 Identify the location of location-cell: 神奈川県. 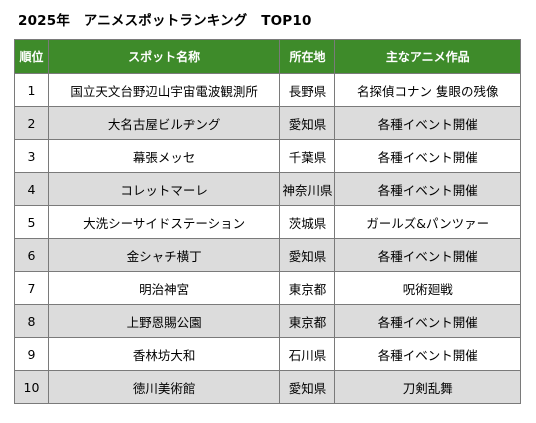
(307, 189).